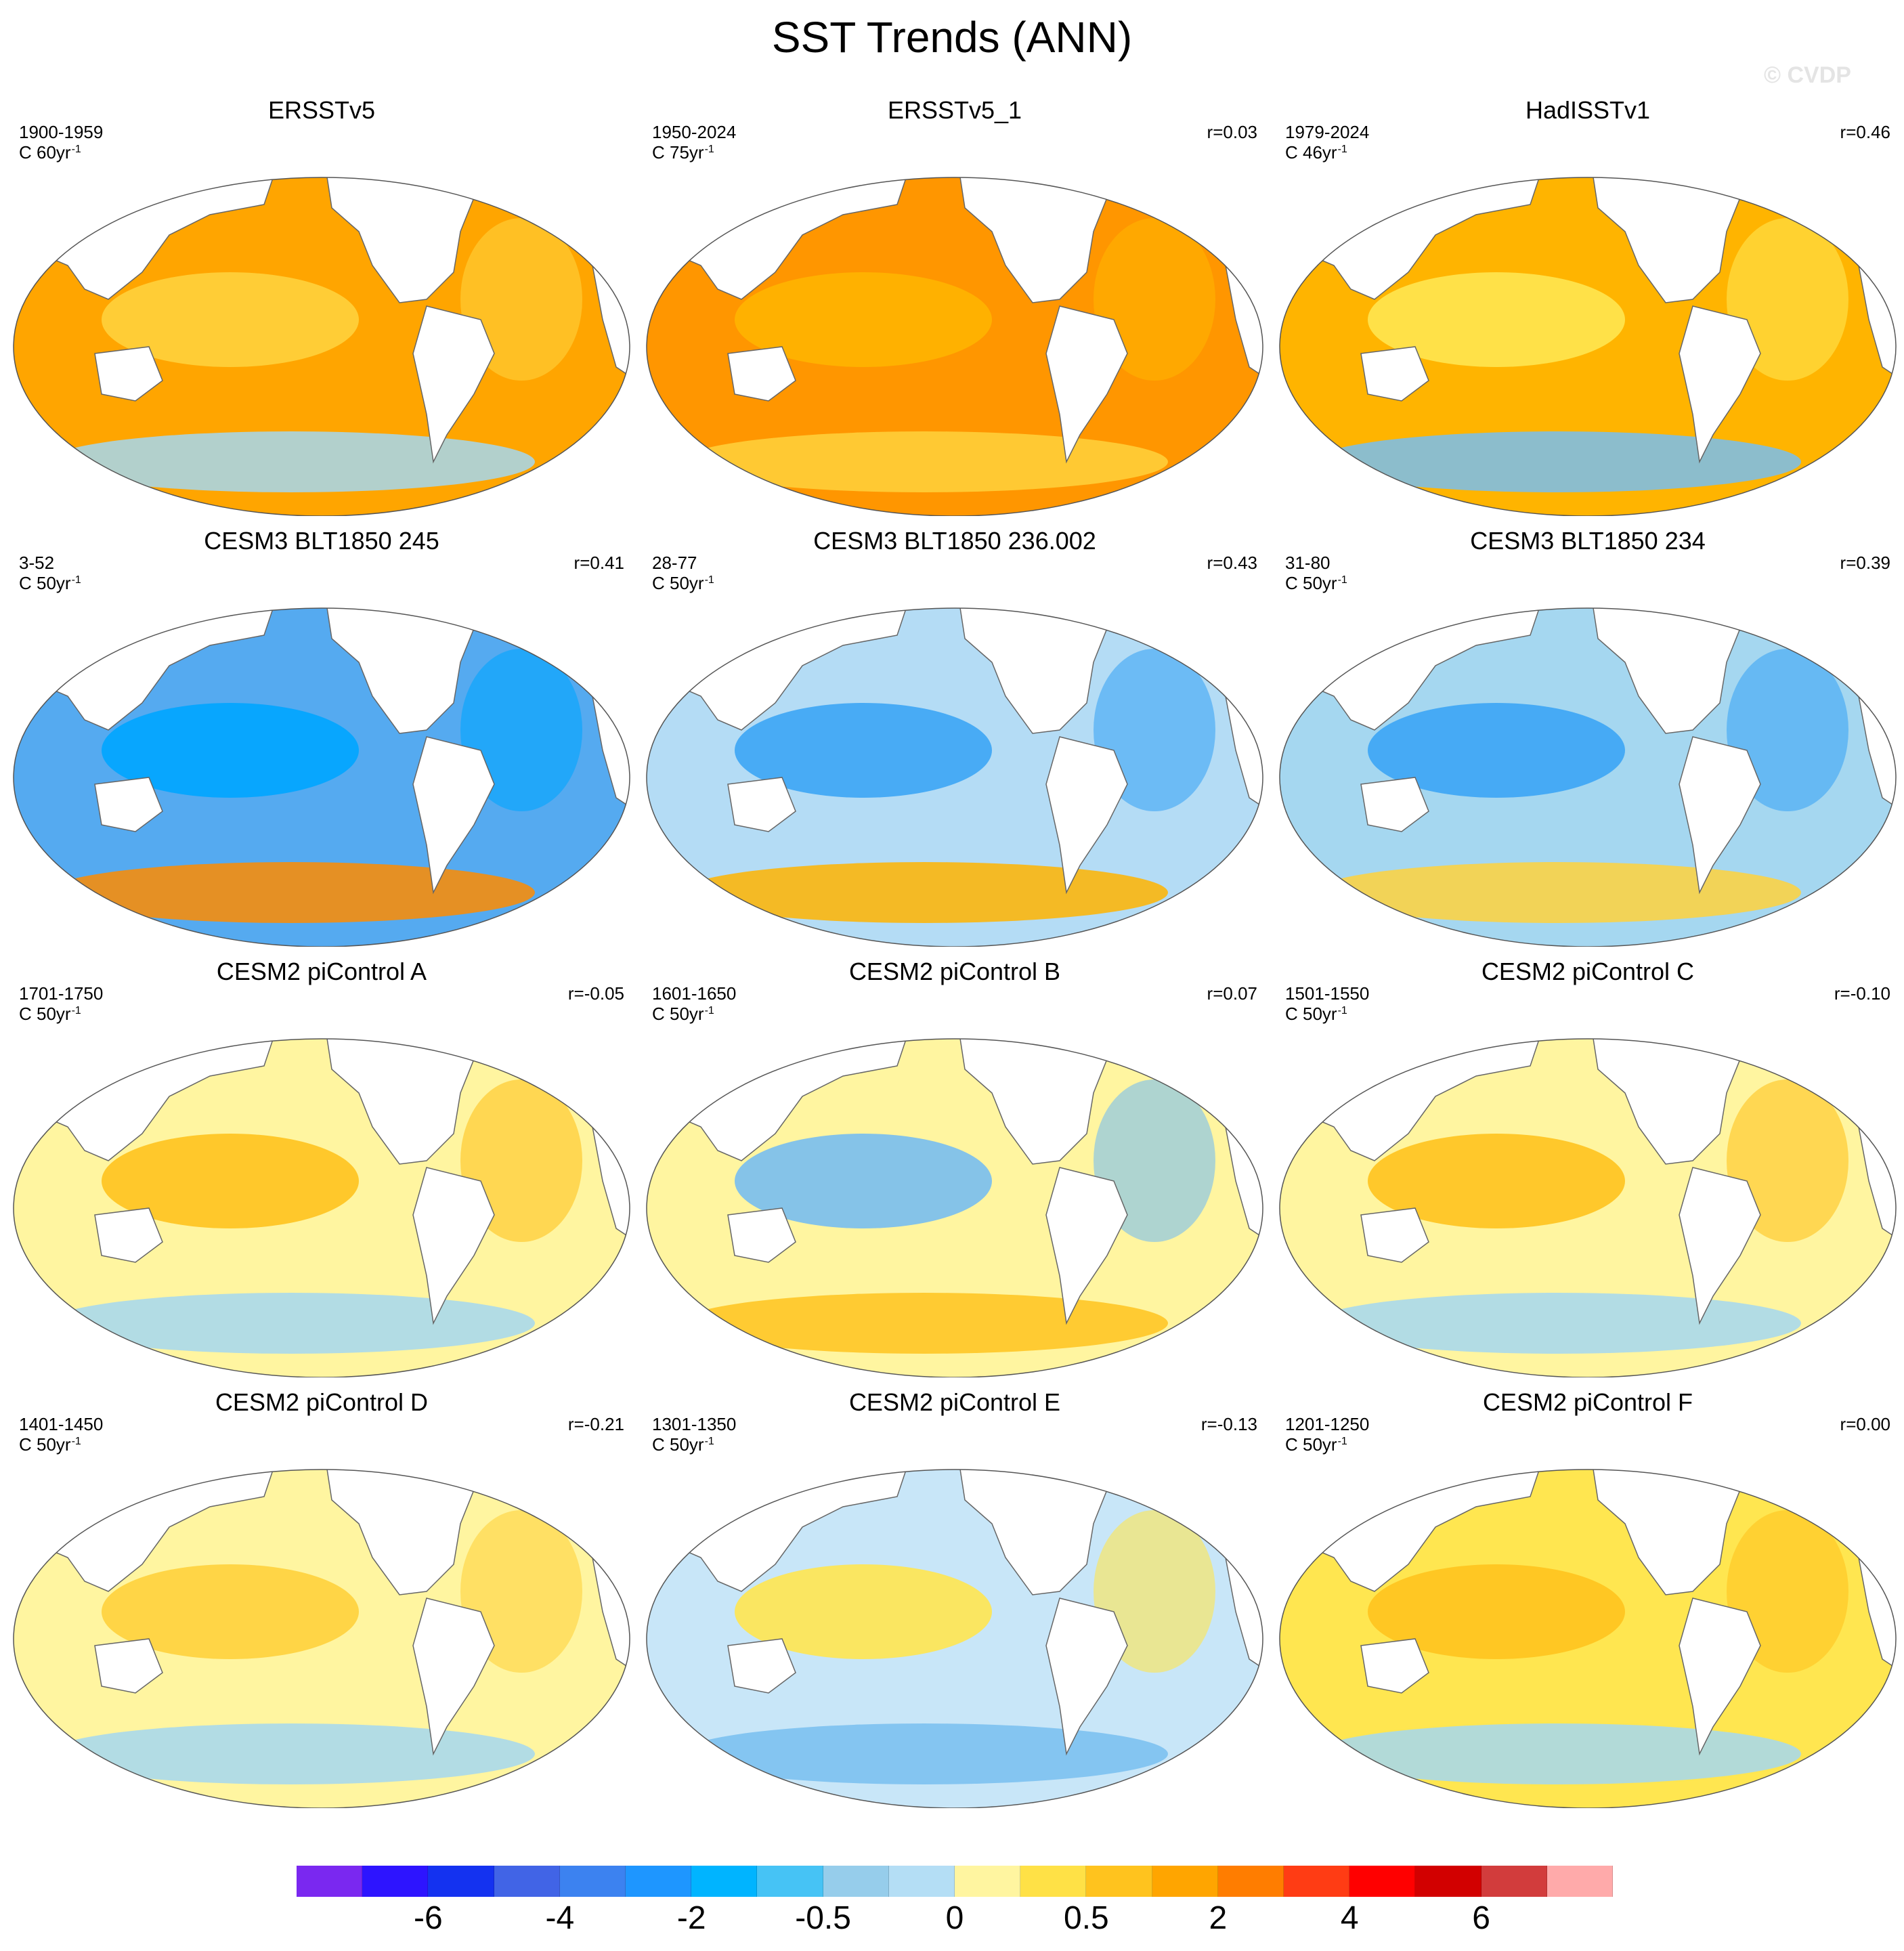 The image size is (1904, 1951). Describe the element at coordinates (1865, 1424) in the screenshot. I see `panel-correlation: r=0.00` at that location.